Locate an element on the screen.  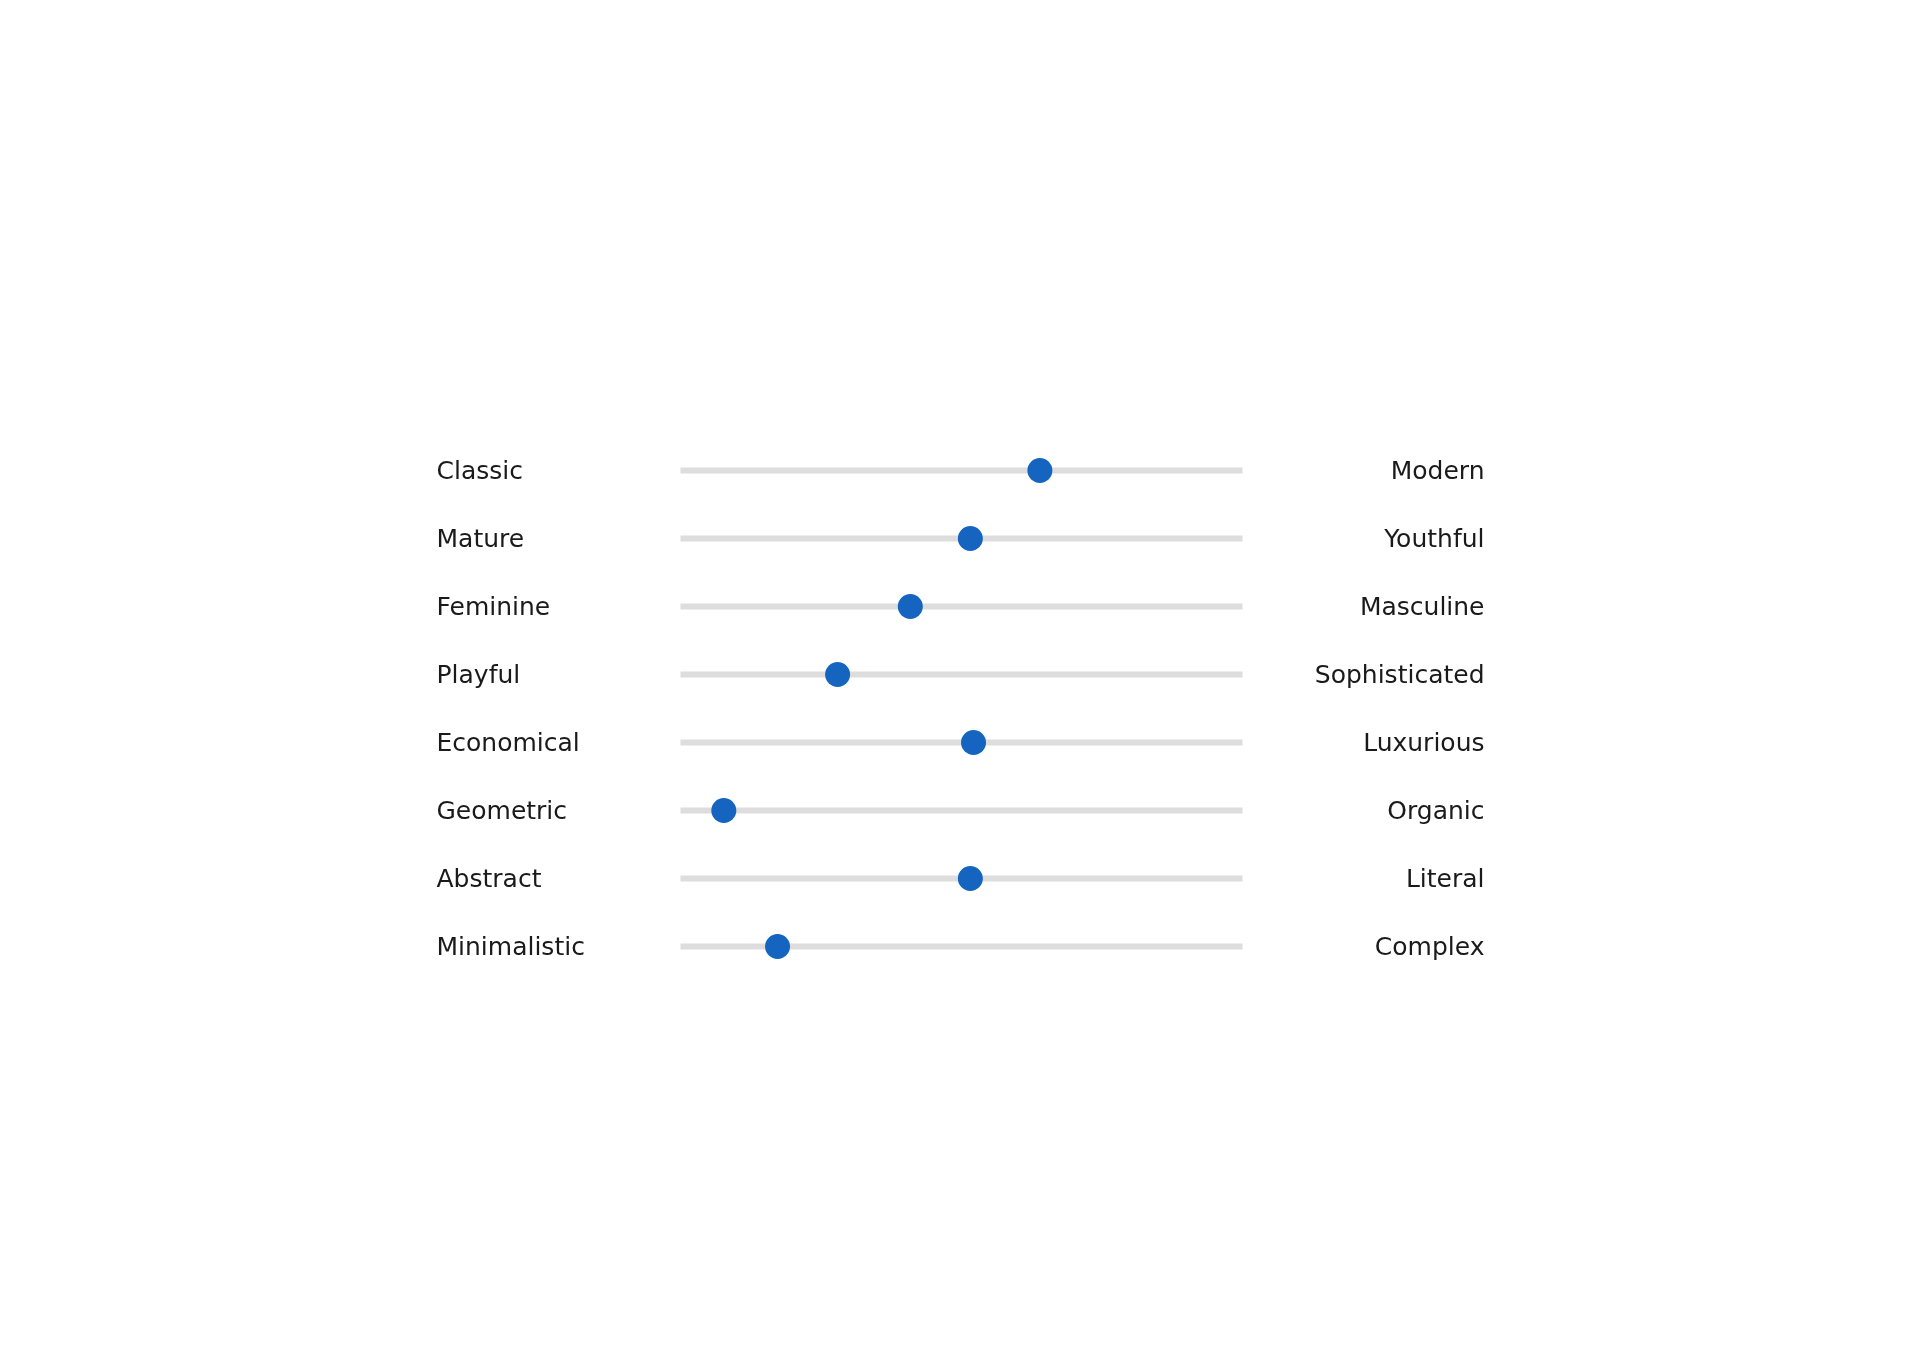
y-tick-label: Feminine is located at coordinates (493, 606).